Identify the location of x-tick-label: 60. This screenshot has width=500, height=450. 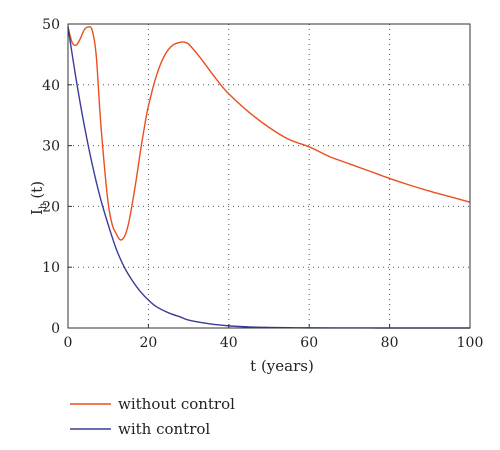
(309, 343).